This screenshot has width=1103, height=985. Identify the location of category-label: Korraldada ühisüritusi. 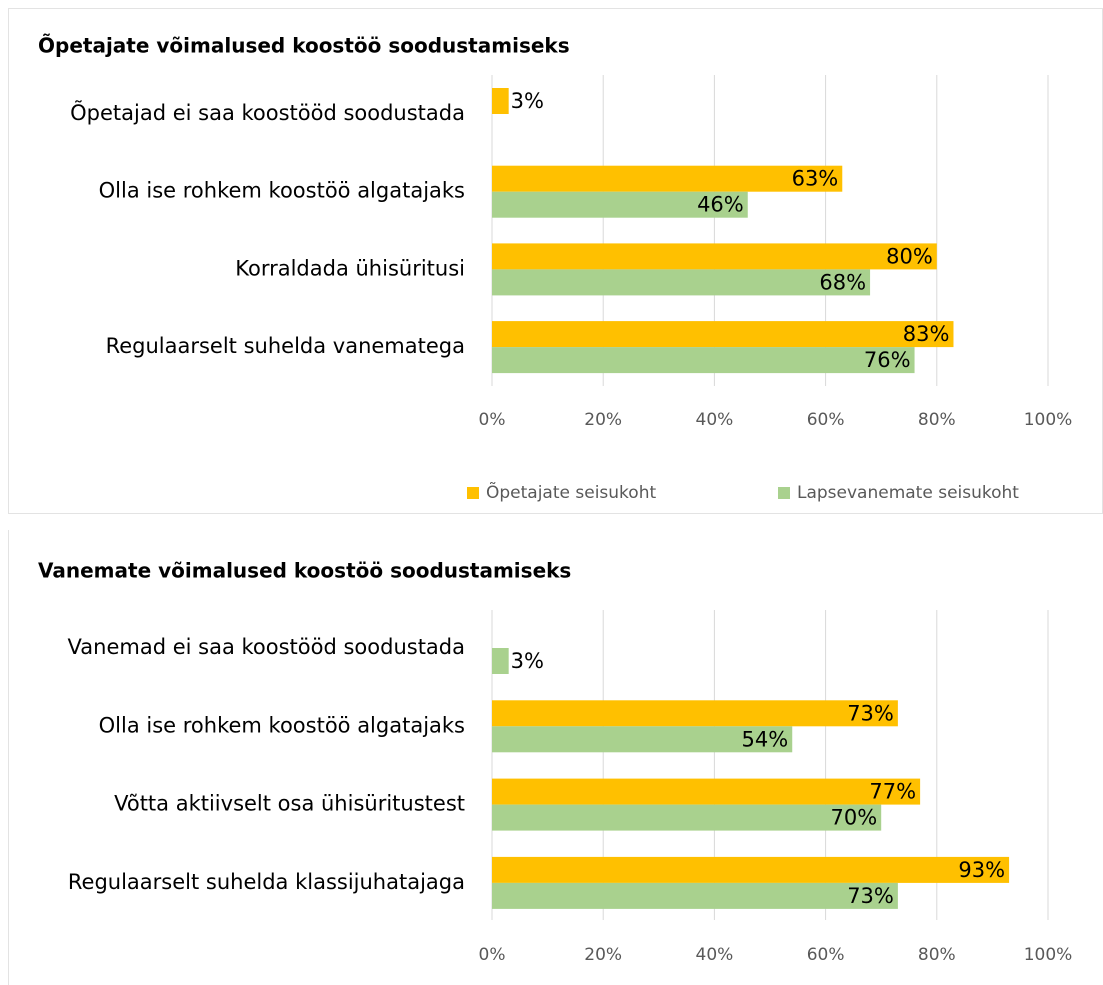
(350, 268).